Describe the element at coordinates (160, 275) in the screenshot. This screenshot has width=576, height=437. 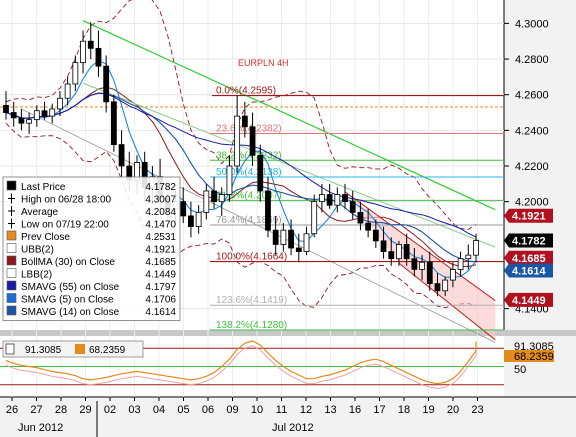
I see `legend-value: 4.1449` at that location.